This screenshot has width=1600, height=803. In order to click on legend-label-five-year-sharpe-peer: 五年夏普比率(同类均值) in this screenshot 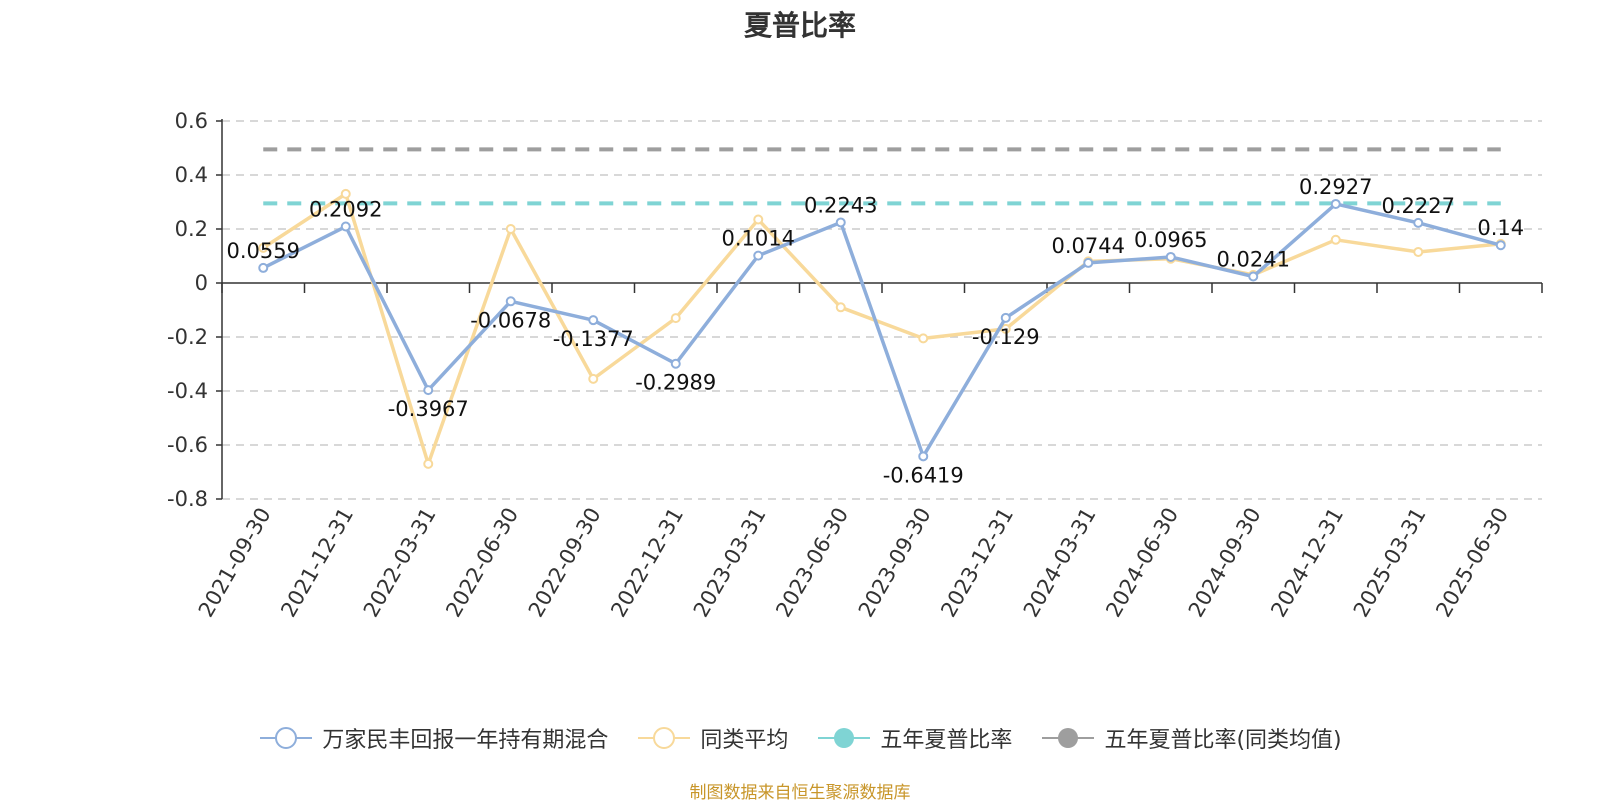, I will do `click(1223, 740)`.